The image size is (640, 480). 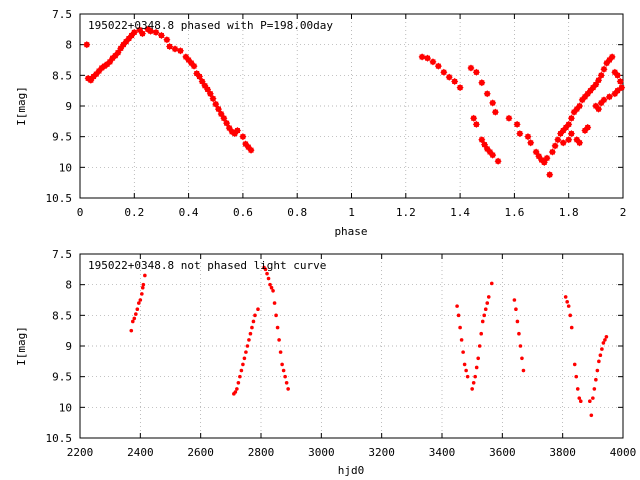 What do you see at coordinates (189, 212) in the screenshot?
I see `phased-x-tick-label: 0.4` at bounding box center [189, 212].